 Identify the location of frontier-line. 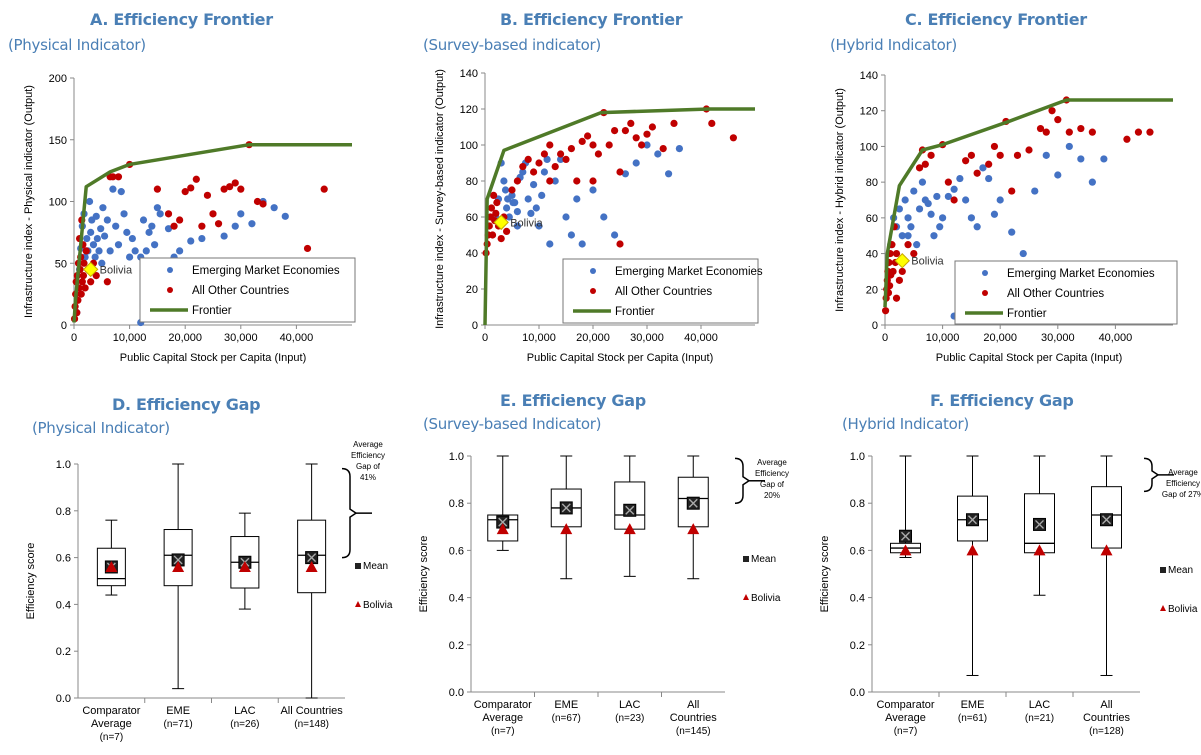
(1028, 203).